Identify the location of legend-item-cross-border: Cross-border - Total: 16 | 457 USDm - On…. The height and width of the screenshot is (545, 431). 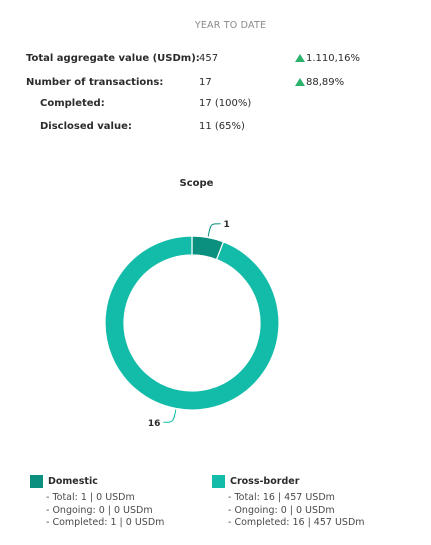
(288, 501).